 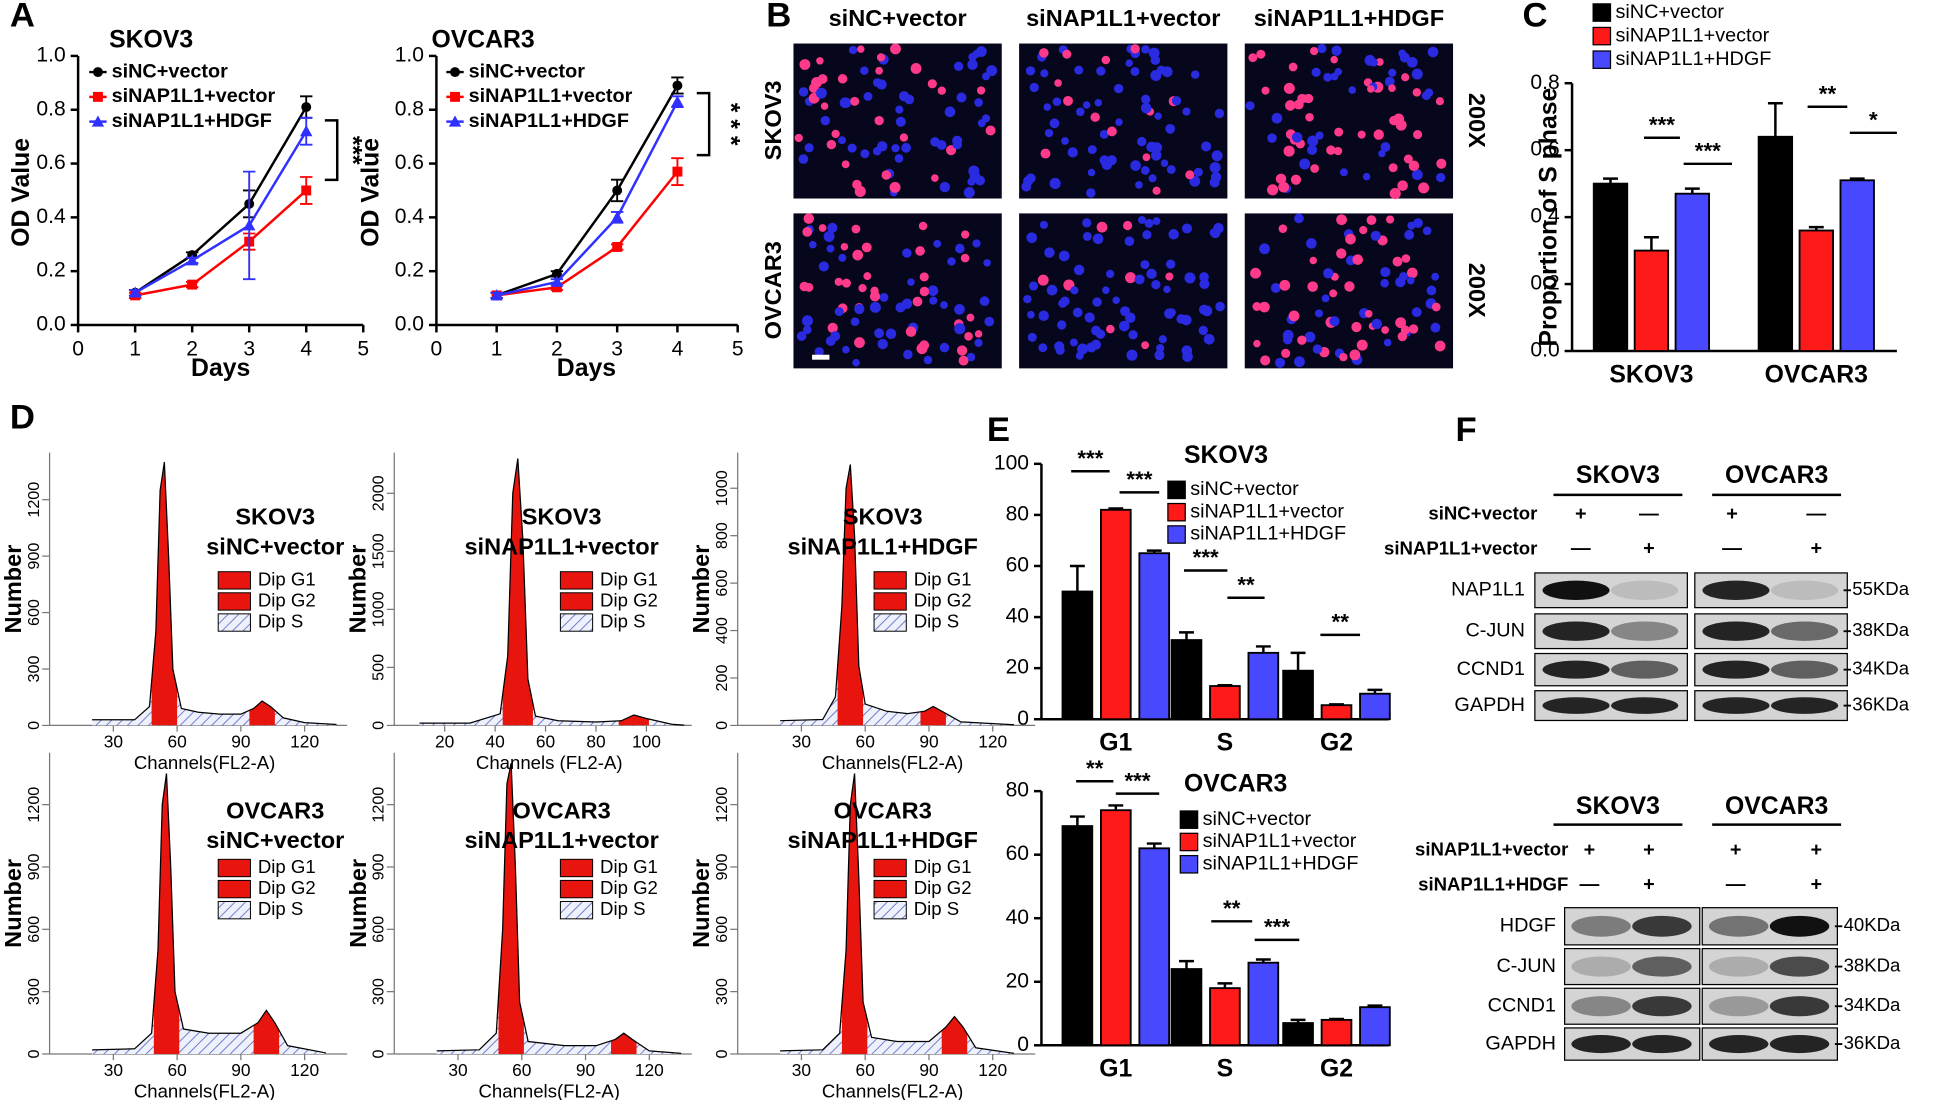 I want to click on y-tick-label: 0.6, so click(x=1544, y=149).